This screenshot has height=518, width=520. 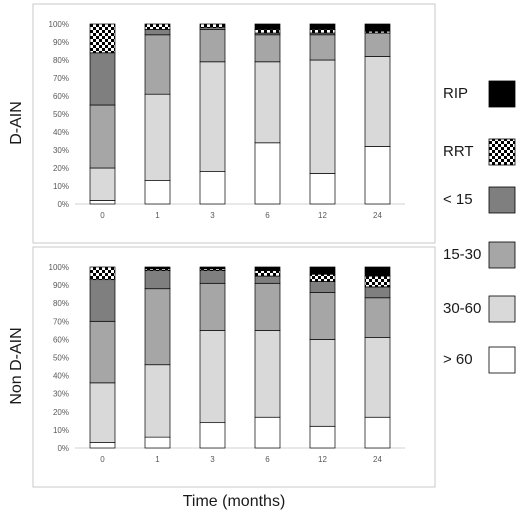 I want to click on x-tick-label: 3, so click(x=212, y=215).